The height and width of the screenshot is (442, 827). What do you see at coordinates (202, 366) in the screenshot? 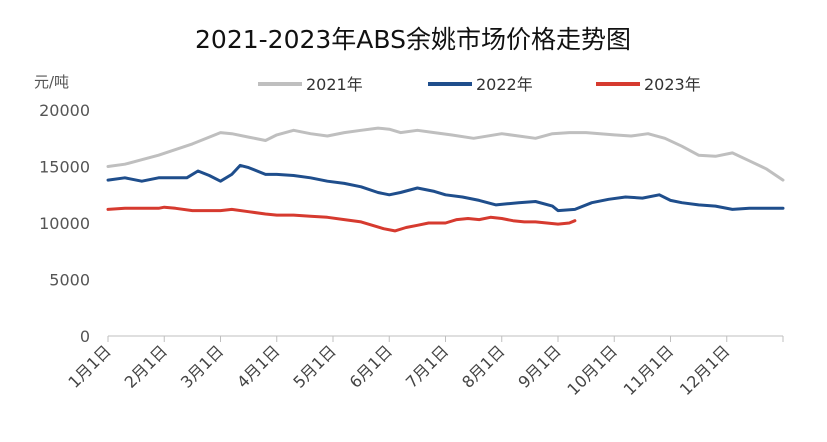
I see `x-tick-label: 3月1日` at bounding box center [202, 366].